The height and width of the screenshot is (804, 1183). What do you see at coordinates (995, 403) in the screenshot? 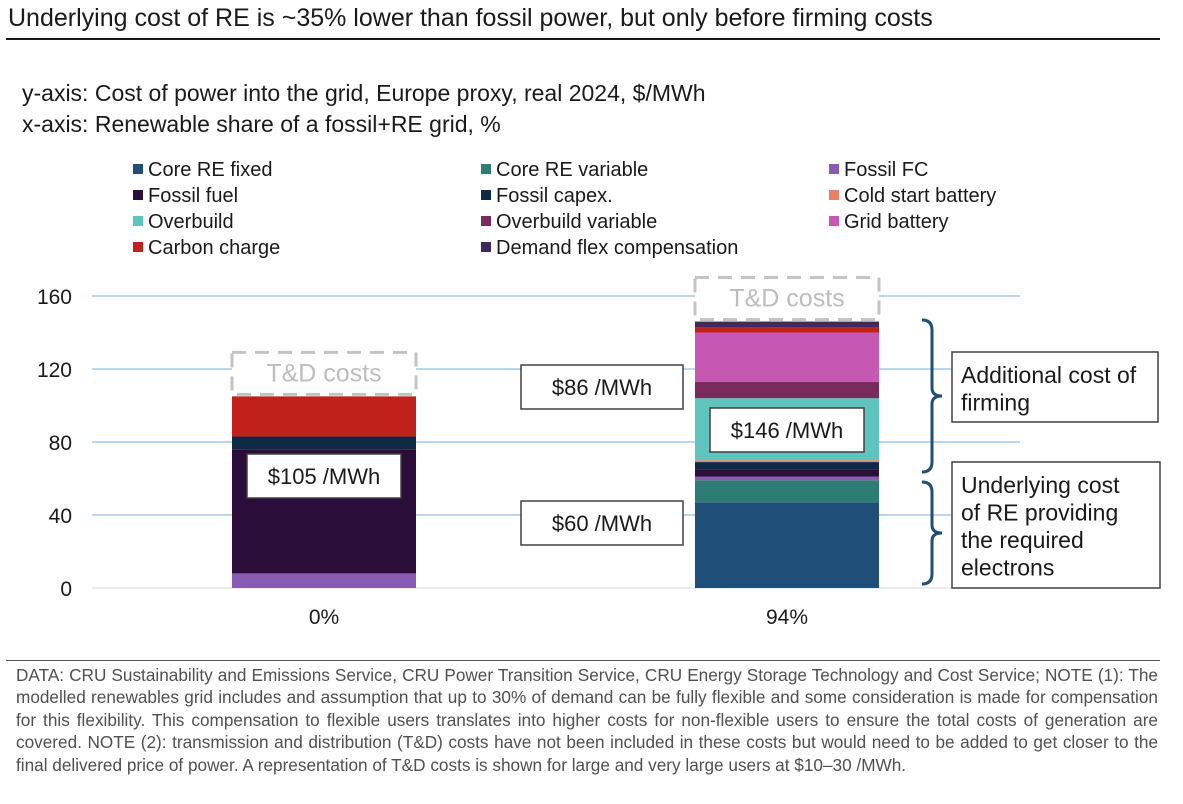
I see `additional-firming-label-line: firming` at bounding box center [995, 403].